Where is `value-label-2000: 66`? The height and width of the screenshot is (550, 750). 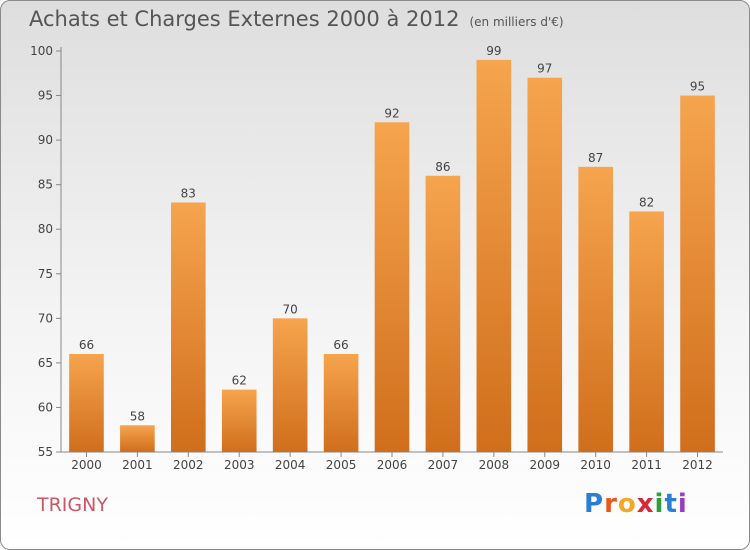 value-label-2000: 66 is located at coordinates (86, 345).